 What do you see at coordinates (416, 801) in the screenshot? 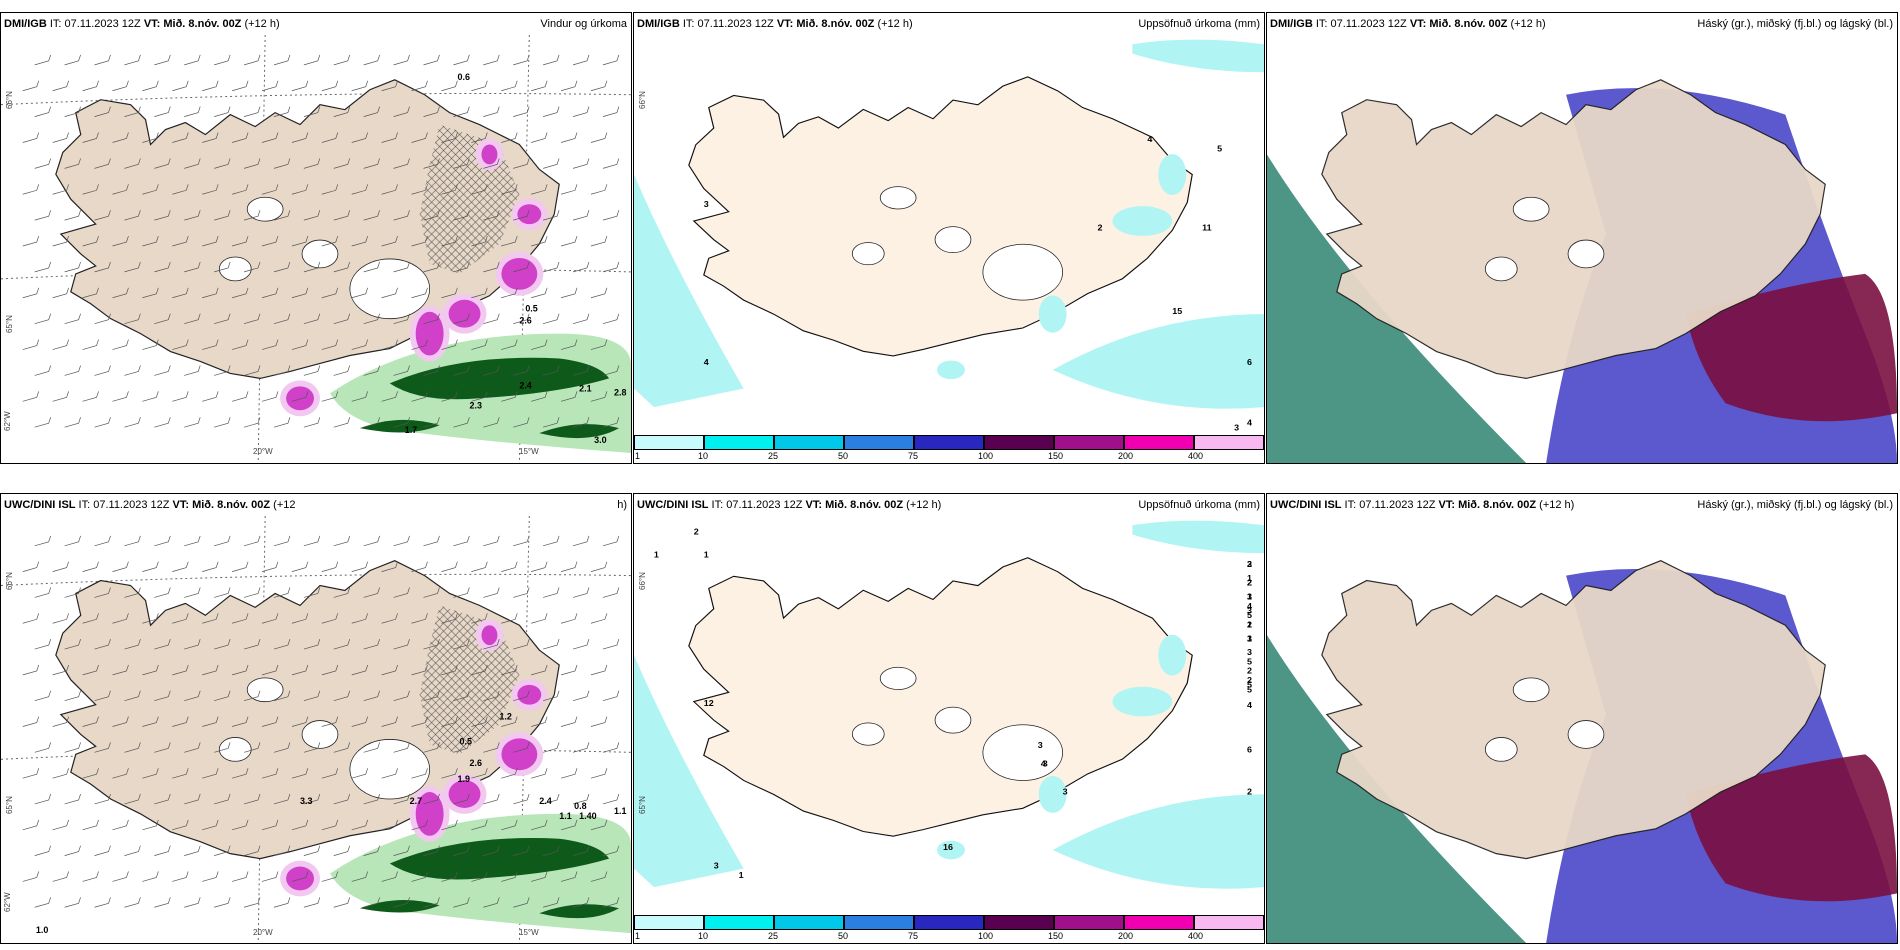
I see `value-label: 2.7` at bounding box center [416, 801].